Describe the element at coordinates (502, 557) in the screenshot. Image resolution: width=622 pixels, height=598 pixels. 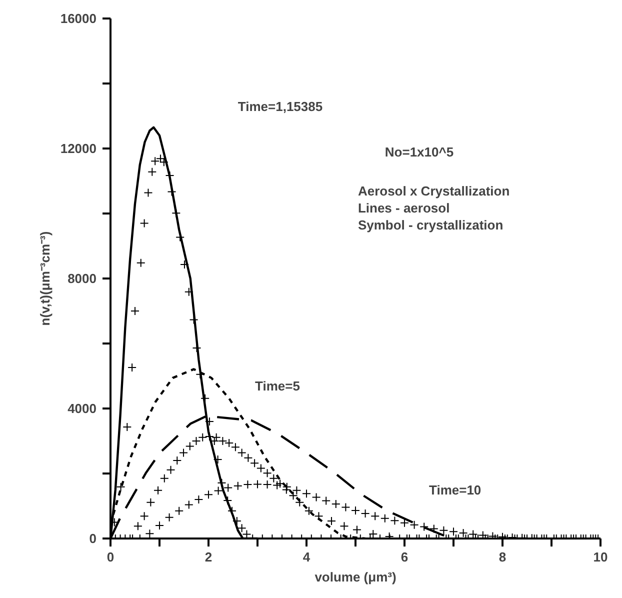
I see `x-tick-label: 8` at that location.